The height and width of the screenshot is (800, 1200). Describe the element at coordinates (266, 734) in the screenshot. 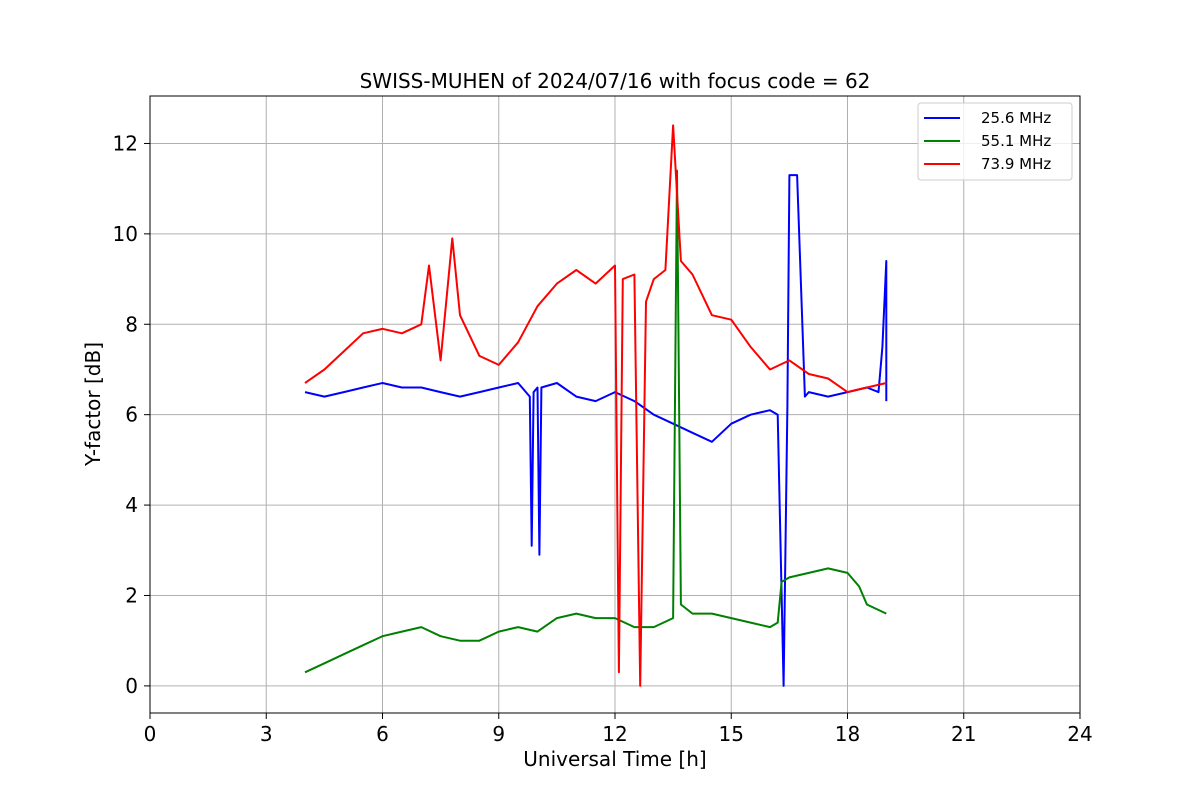

I see `x-tick-label: 3` at that location.